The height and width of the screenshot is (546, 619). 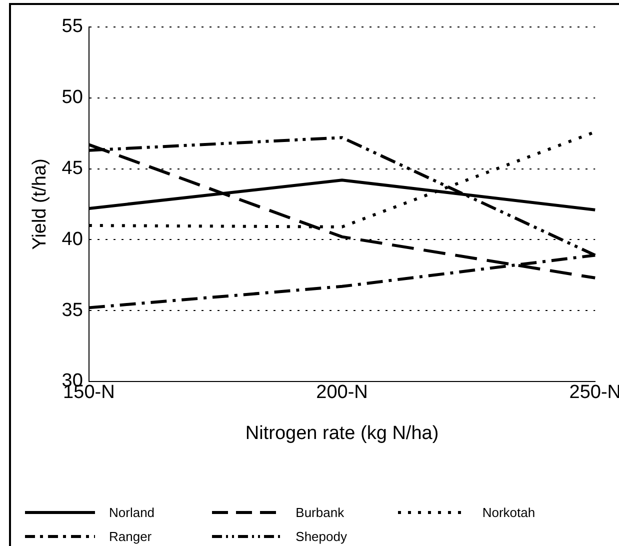 I want to click on legend-label: Shepody, so click(x=321, y=536).